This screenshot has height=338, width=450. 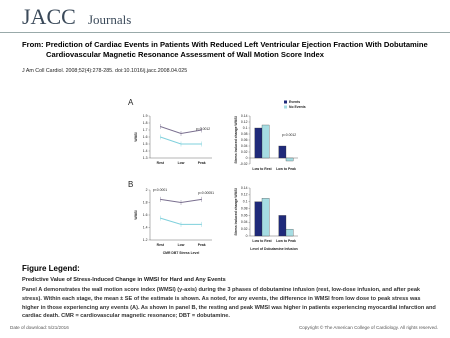 I want to click on y-tick-label: 1.2, so click(x=145, y=240).